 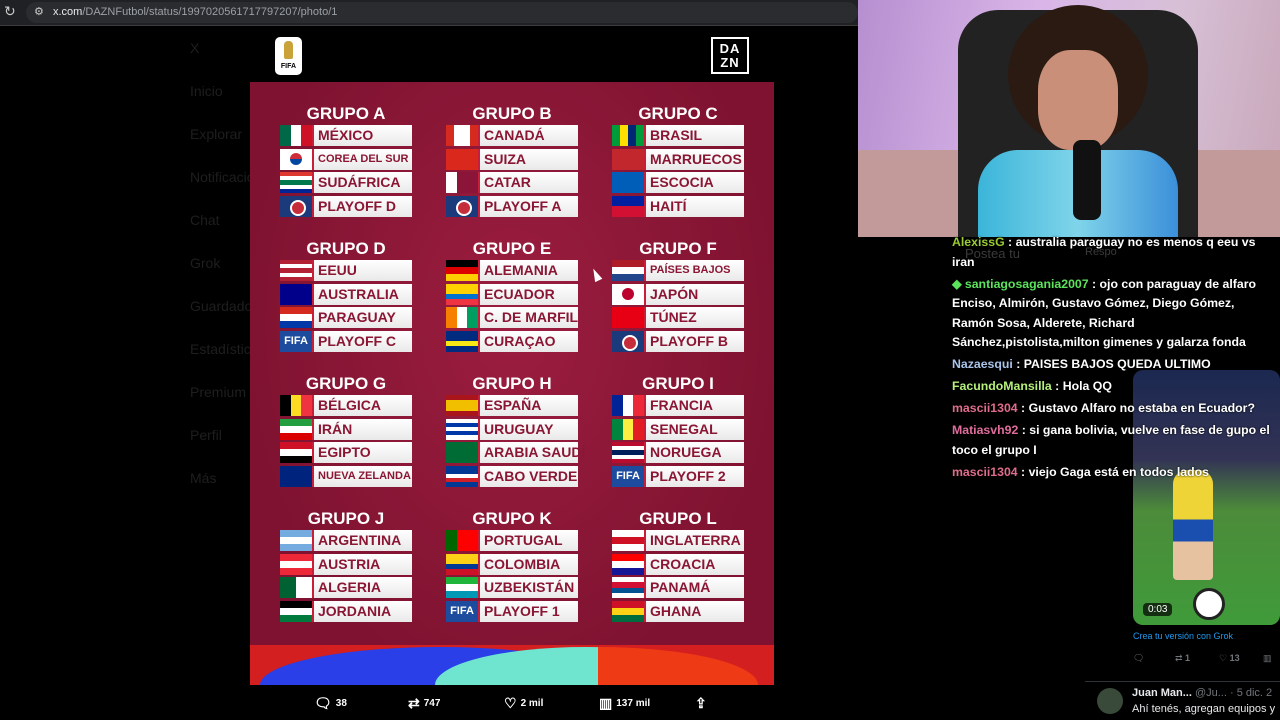 I want to click on chat-text: Gustavo Alfaro no estaba en Ecuador?, so click(x=1141, y=408).